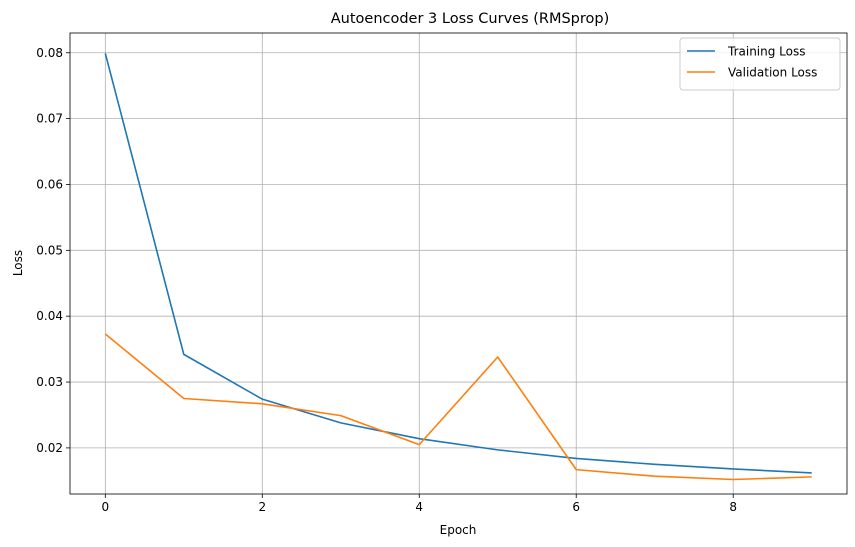 The image size is (855, 547). I want to click on x-tick-label: 8, so click(733, 507).